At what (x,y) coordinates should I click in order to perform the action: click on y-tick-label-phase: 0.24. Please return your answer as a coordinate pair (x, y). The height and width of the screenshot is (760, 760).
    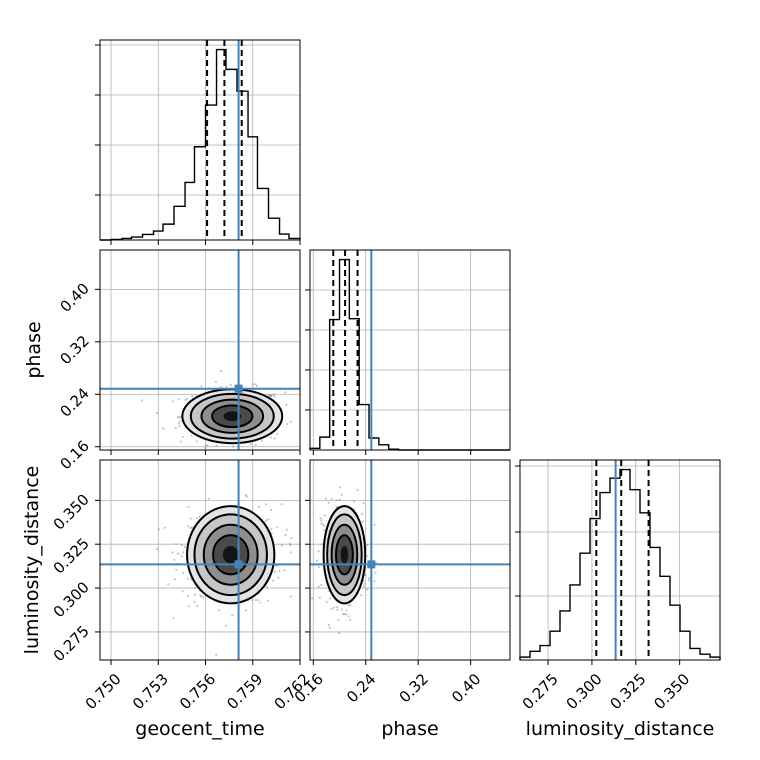
    Looking at the image, I should click on (74, 402).